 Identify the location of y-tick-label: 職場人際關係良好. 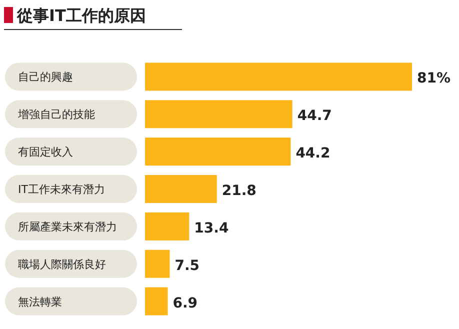
(62, 264).